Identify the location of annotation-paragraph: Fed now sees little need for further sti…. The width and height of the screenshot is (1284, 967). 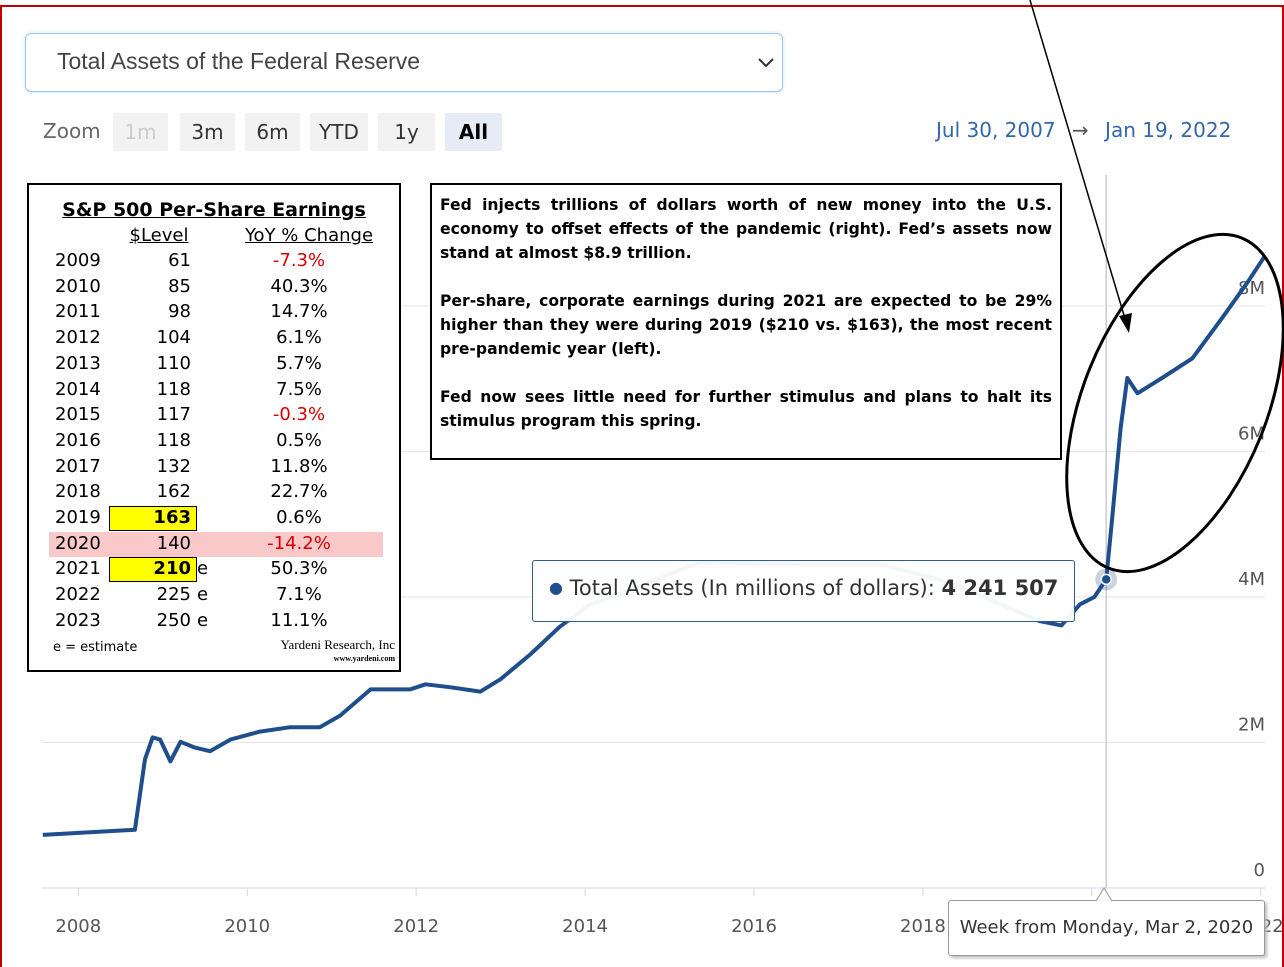
(746, 409).